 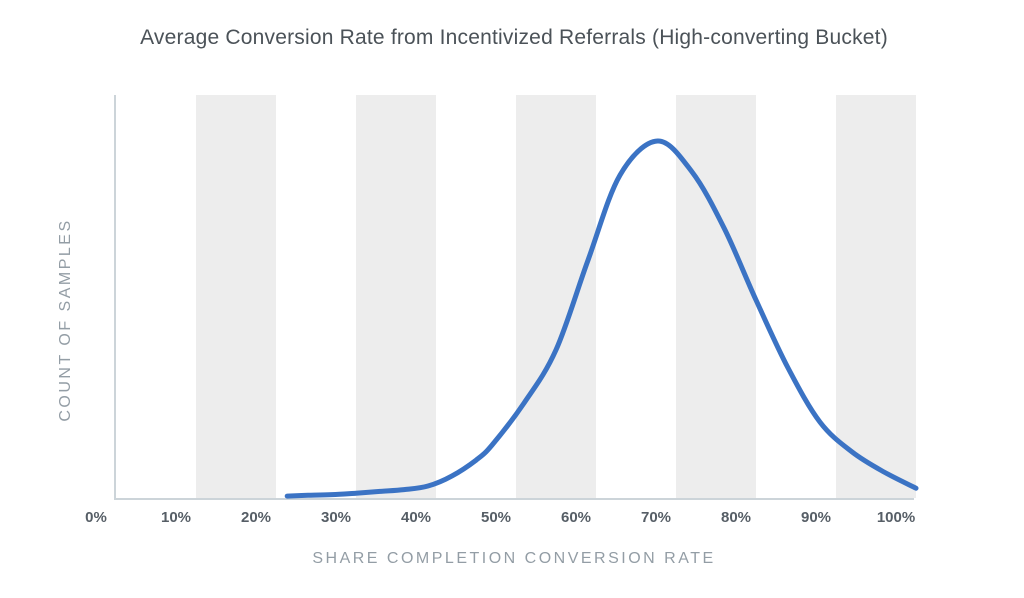 What do you see at coordinates (736, 517) in the screenshot?
I see `x-tick-label: 80%` at bounding box center [736, 517].